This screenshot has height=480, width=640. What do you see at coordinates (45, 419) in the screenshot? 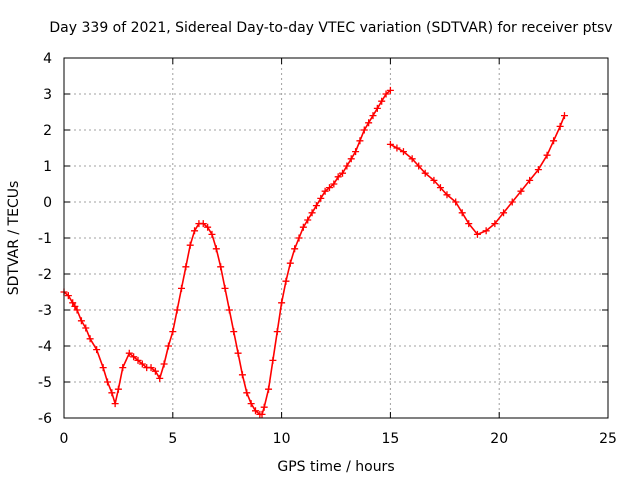
I see `y-tick-label: -6` at bounding box center [45, 419].